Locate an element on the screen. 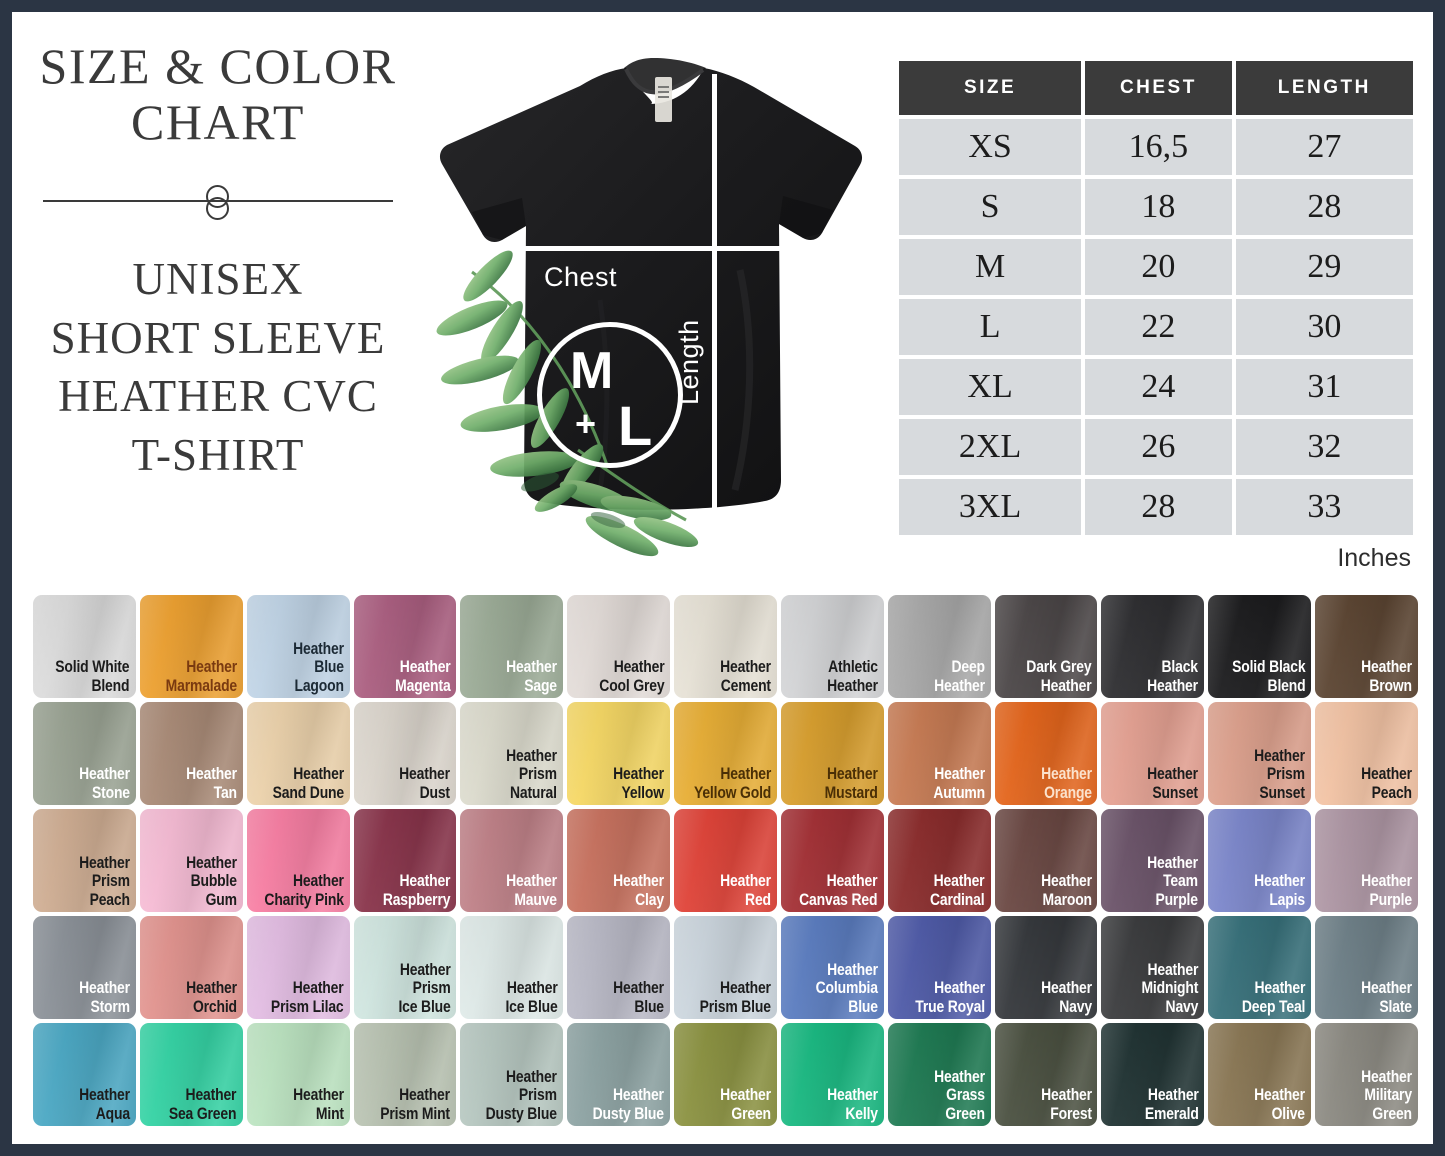 This screenshot has width=1445, height=1156. color-swatch: Black Heather is located at coordinates (1153, 646).